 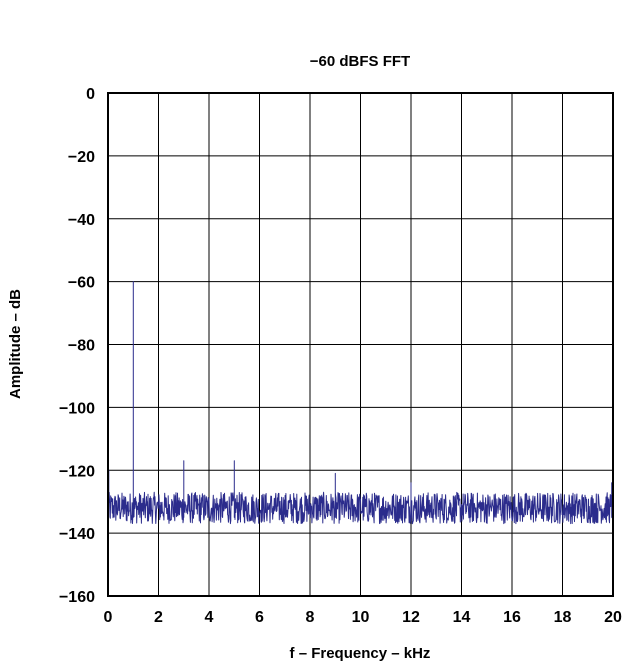 I want to click on x-tick-label: 4, so click(x=209, y=617).